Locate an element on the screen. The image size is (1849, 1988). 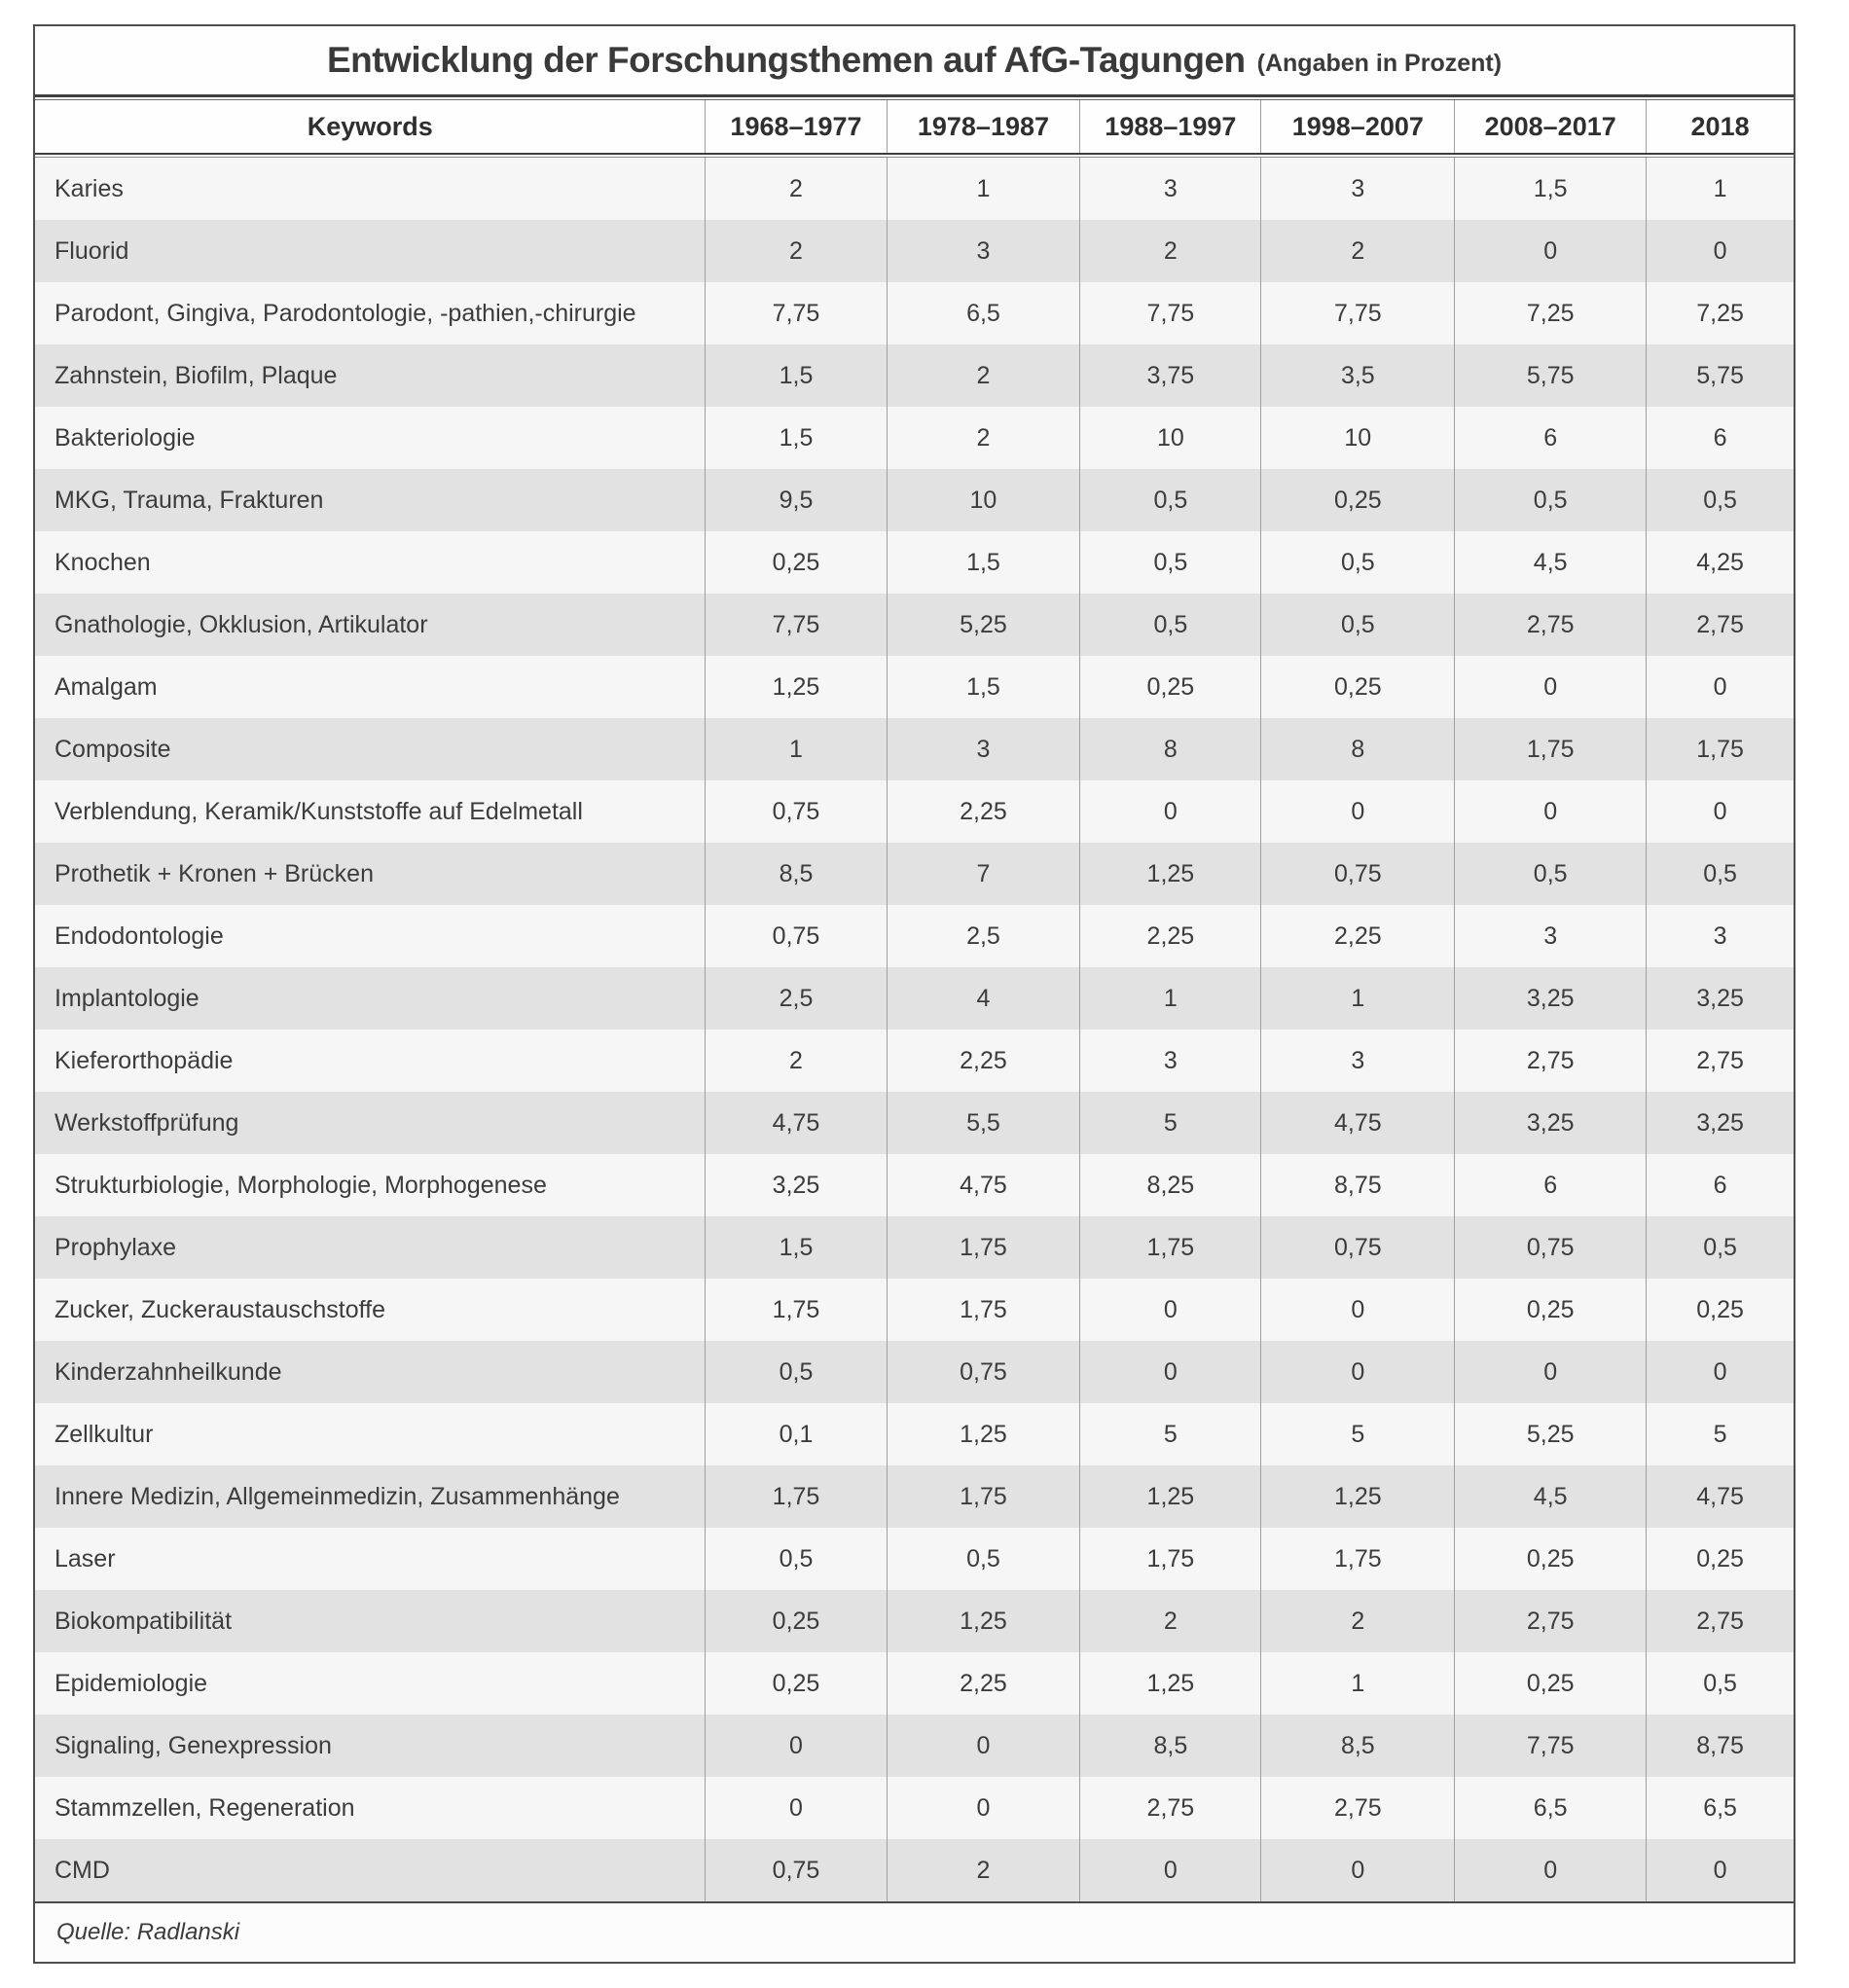
table-row: Fluorid 2 3 2 2 0 0 is located at coordinates (914, 251).